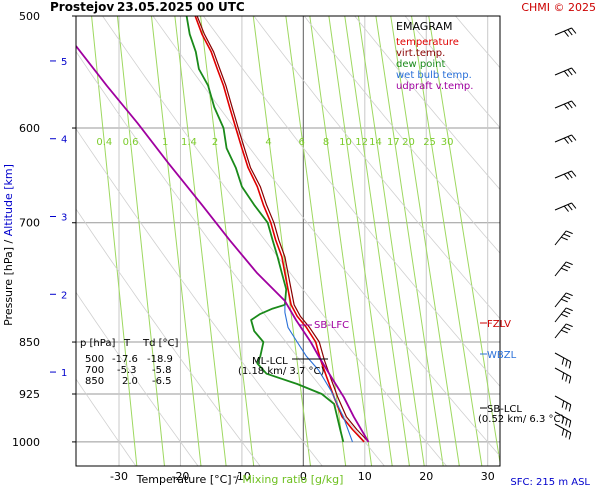  Describe the element at coordinates (361, 142) in the screenshot. I see `mixing-ratio-label: 12` at that location.